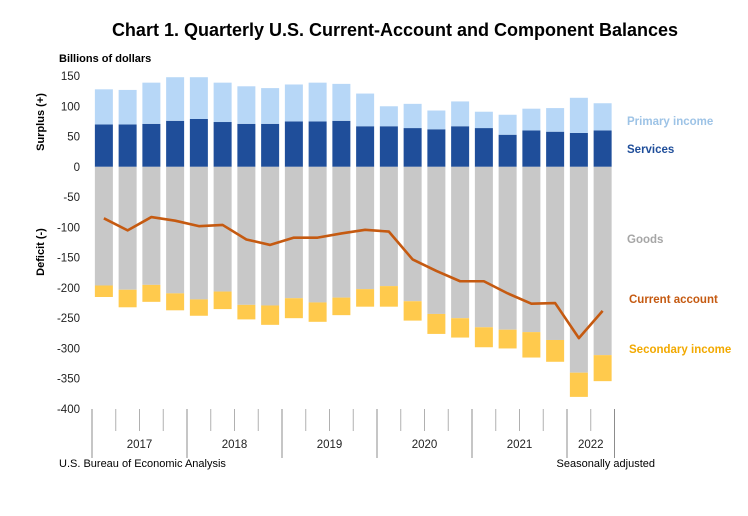  Describe the element at coordinates (105, 59) in the screenshot. I see `units-label: Billions of dollars` at that location.